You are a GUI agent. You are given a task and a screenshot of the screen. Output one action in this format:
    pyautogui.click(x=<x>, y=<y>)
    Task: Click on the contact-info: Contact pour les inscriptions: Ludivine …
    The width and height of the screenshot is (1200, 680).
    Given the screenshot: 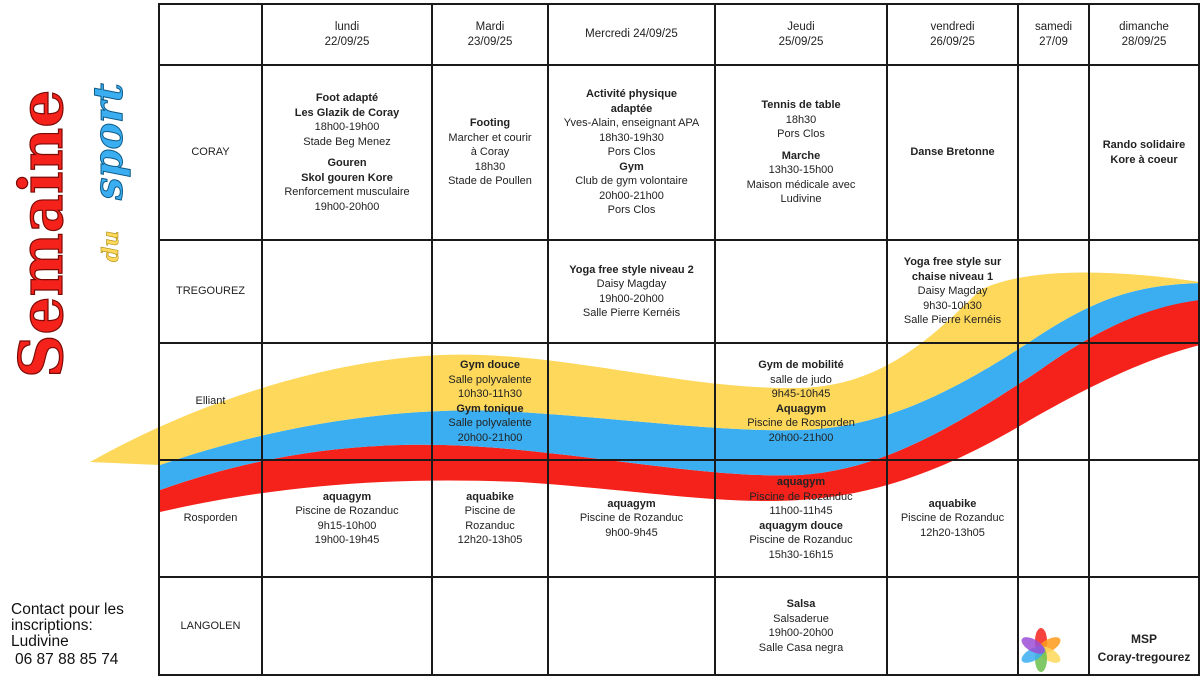 What is the action you would take?
    pyautogui.click(x=86, y=635)
    